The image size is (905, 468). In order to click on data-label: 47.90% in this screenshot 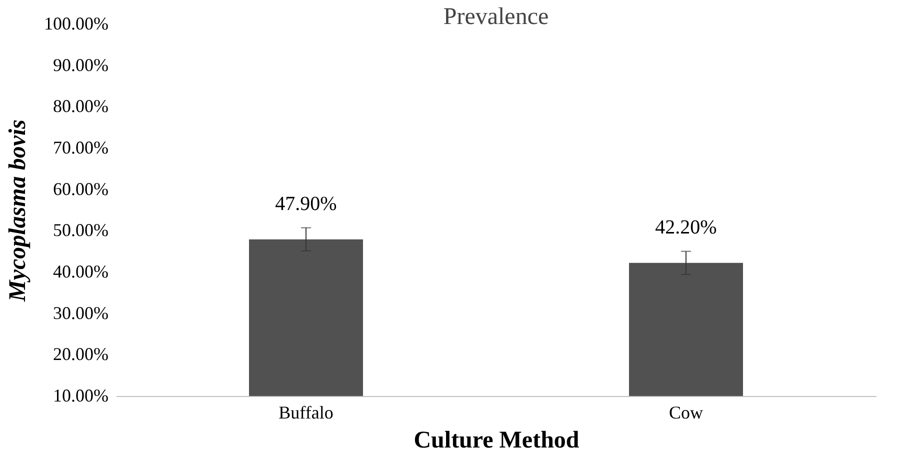, I will do `click(306, 203)`.